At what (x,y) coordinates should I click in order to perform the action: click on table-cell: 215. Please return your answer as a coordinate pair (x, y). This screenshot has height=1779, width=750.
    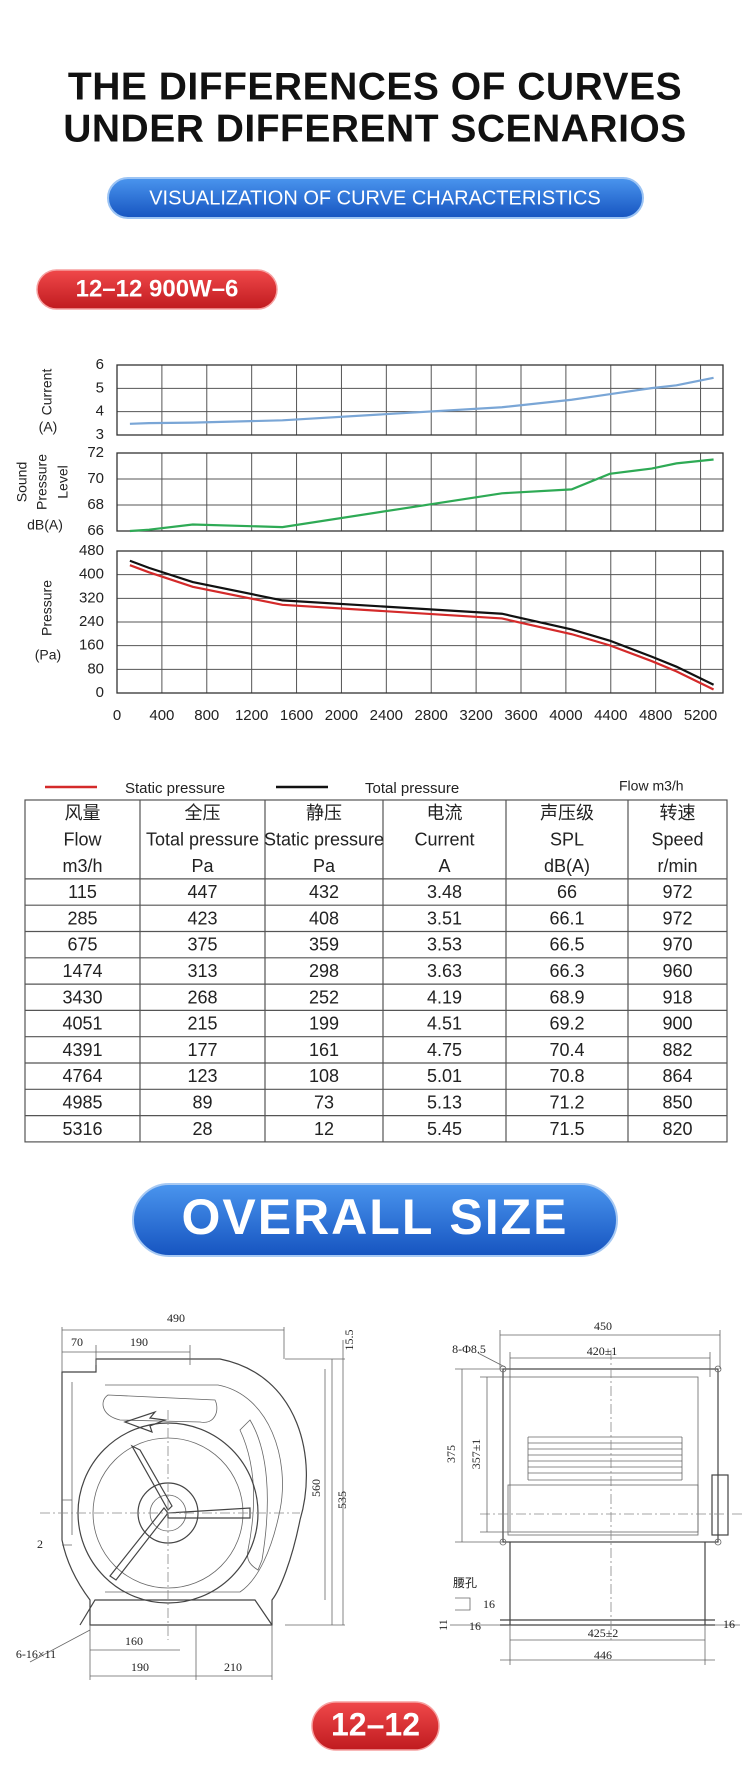
    Looking at the image, I should click on (202, 1024).